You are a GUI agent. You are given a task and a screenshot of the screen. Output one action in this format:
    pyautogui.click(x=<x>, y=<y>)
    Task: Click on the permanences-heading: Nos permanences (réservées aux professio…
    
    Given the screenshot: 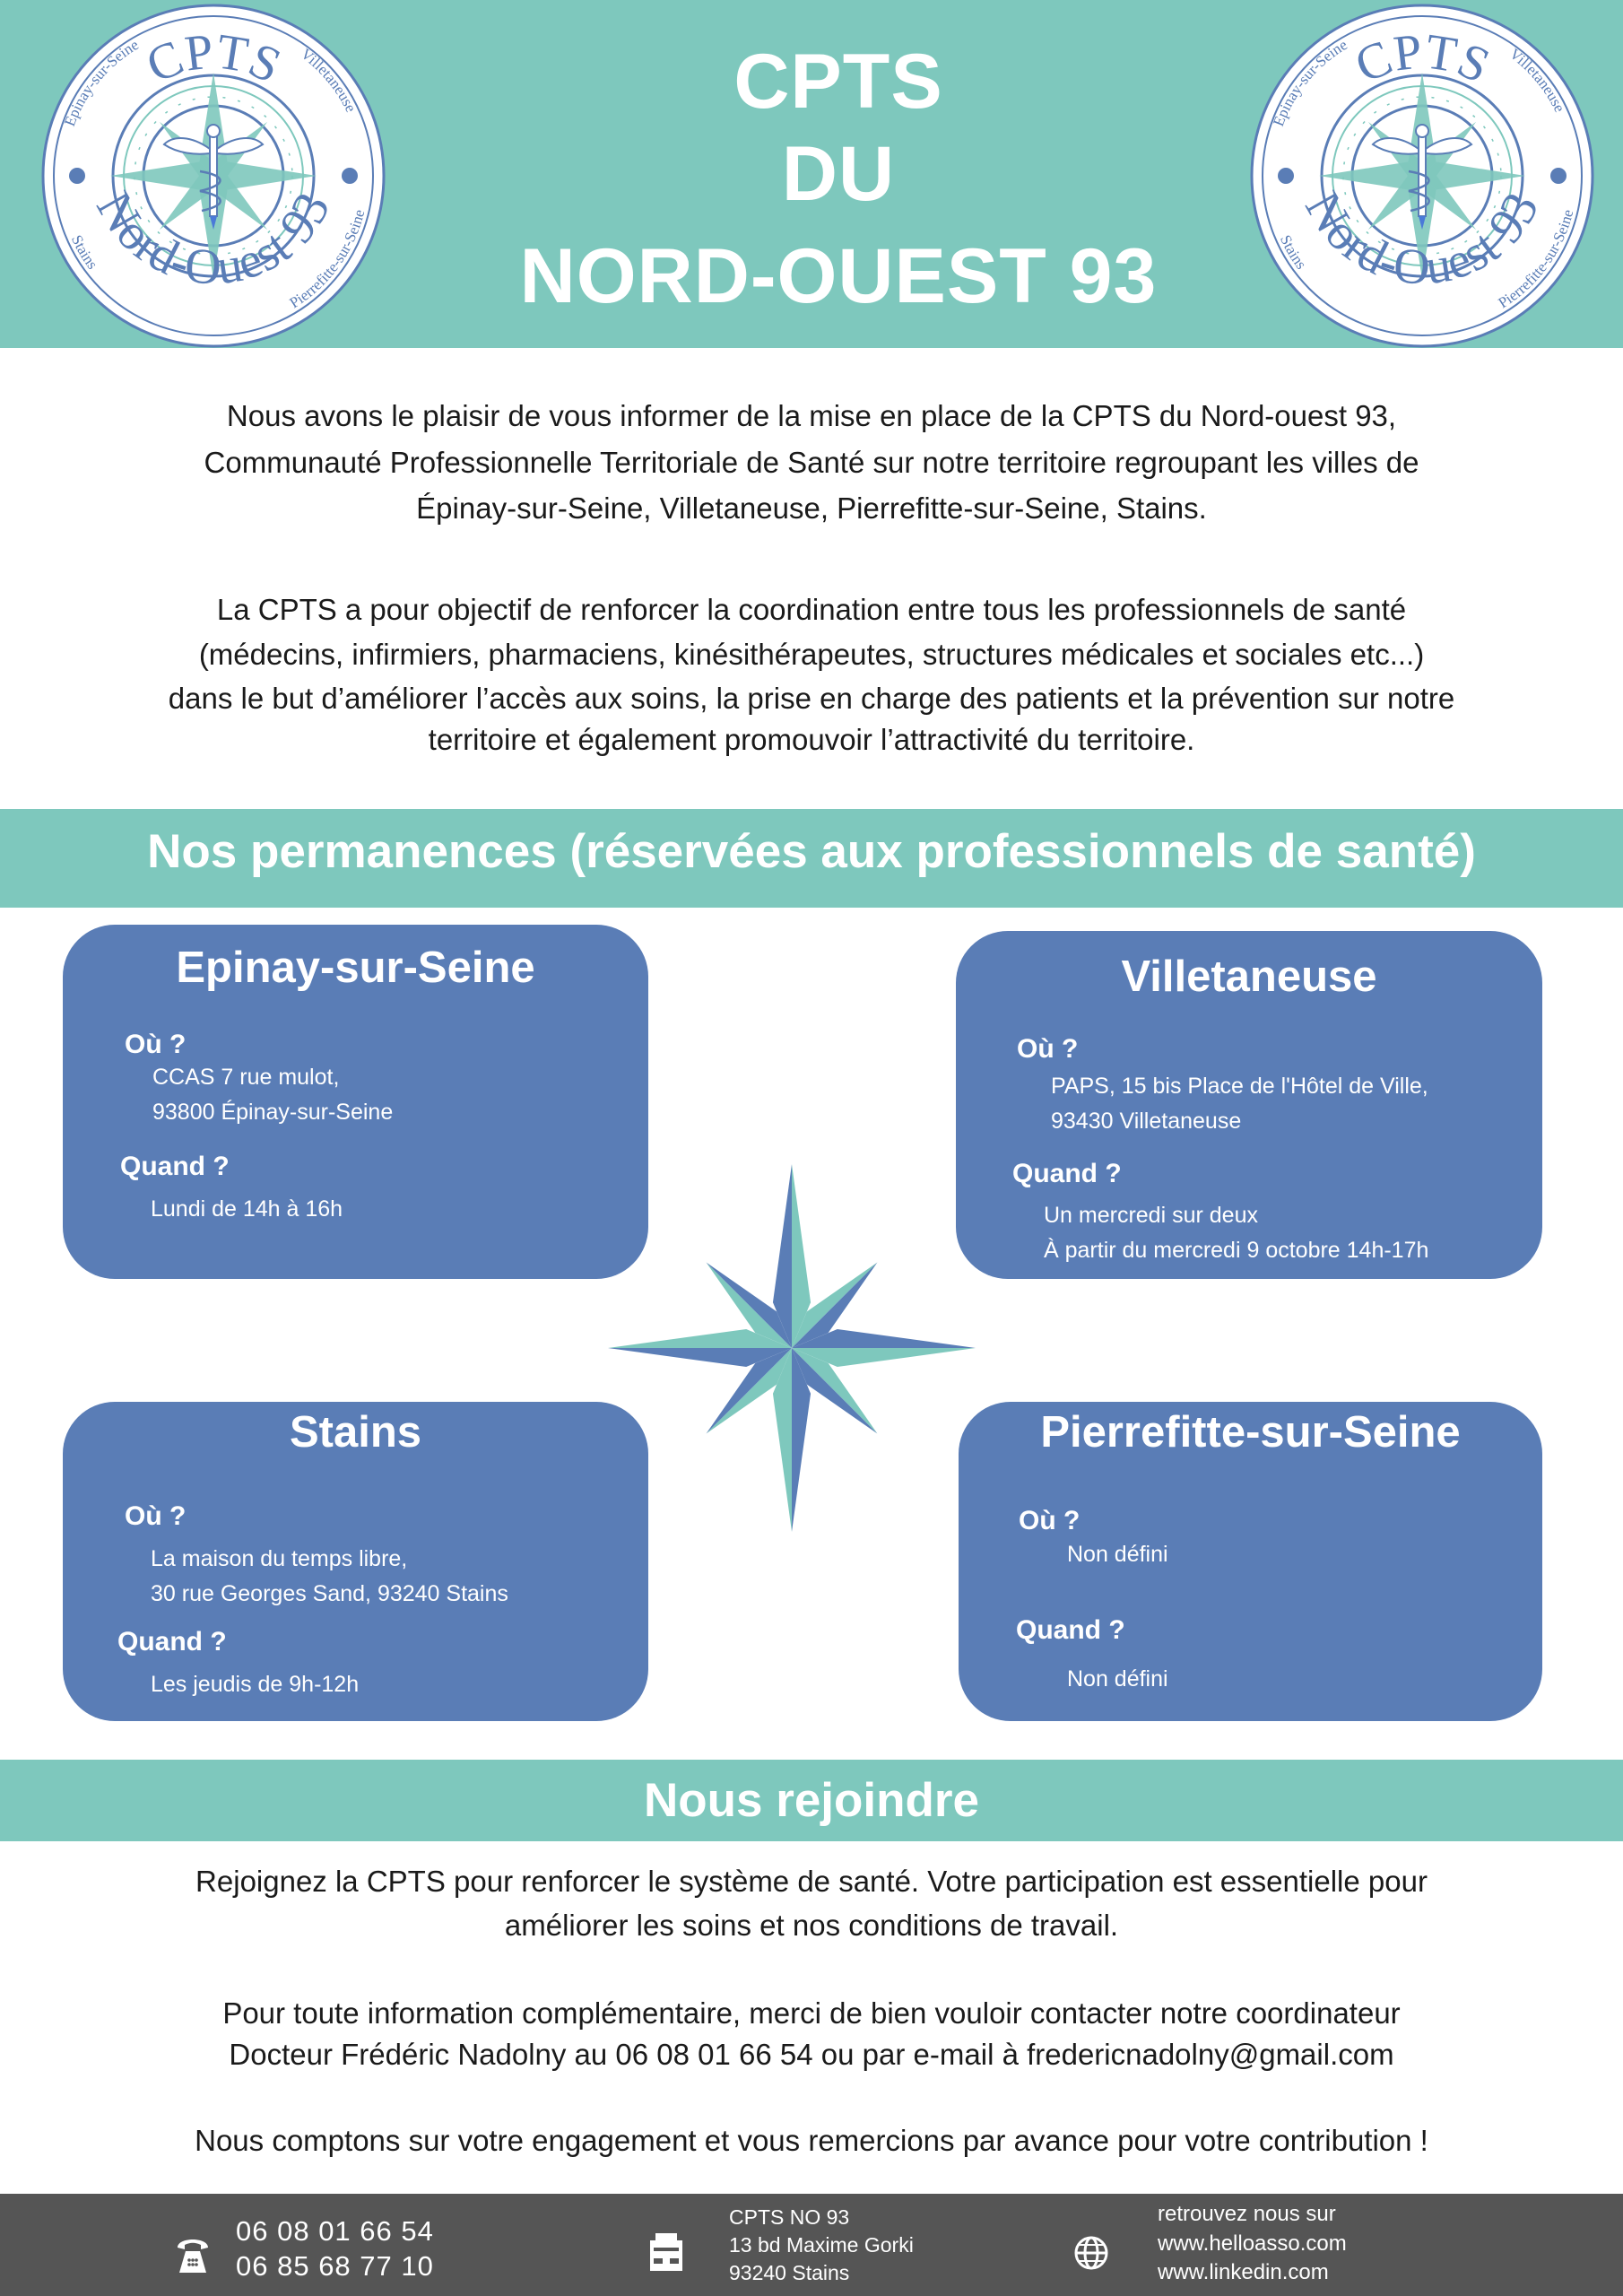 What is the action you would take?
    pyautogui.click(x=811, y=851)
    